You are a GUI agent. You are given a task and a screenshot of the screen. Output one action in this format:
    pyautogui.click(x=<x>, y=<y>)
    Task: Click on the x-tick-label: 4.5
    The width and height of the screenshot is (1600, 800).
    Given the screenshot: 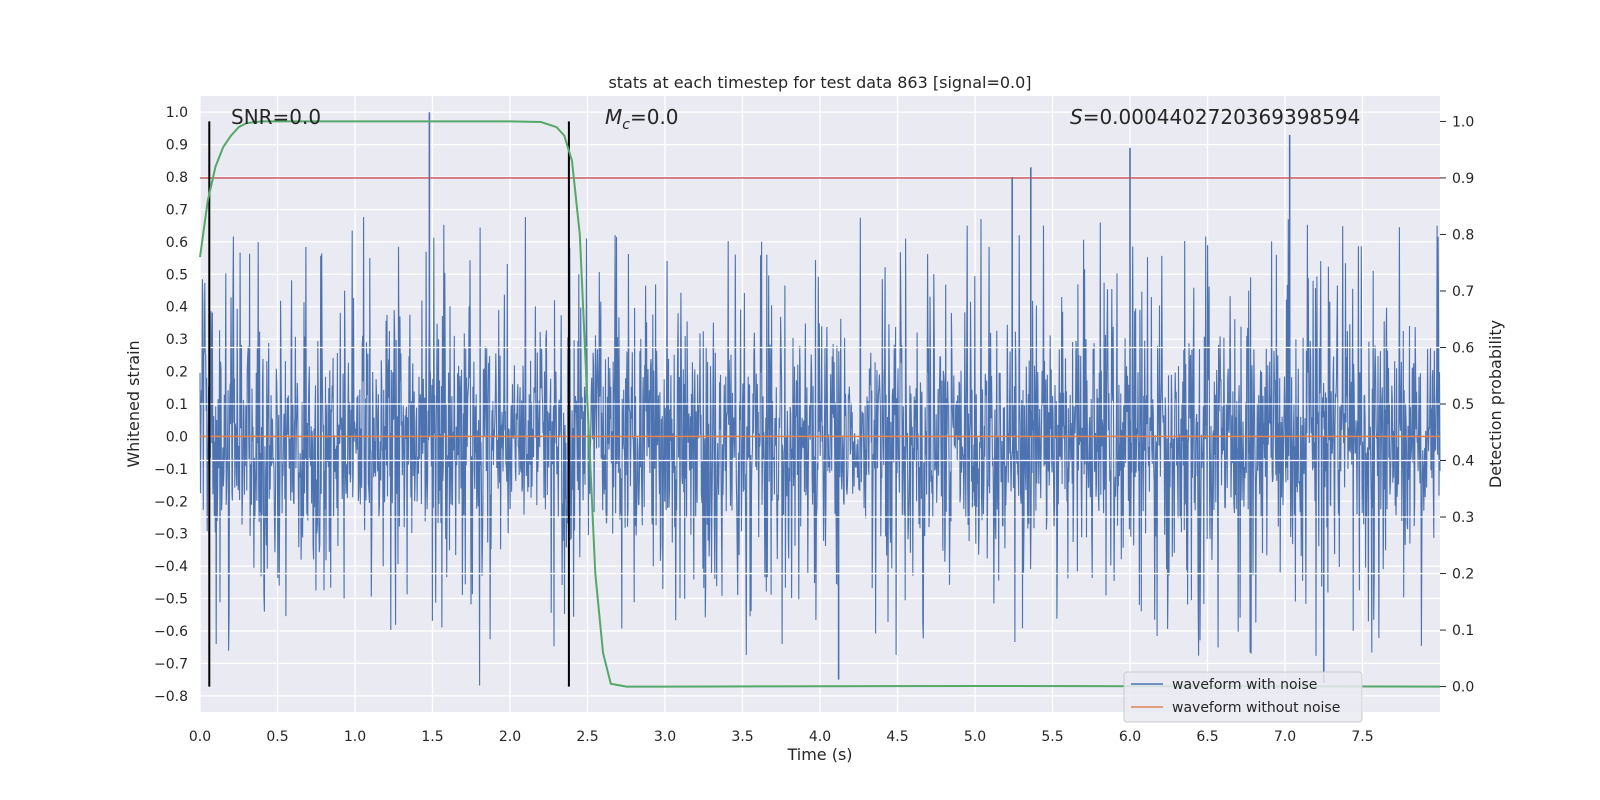 What is the action you would take?
    pyautogui.click(x=897, y=737)
    